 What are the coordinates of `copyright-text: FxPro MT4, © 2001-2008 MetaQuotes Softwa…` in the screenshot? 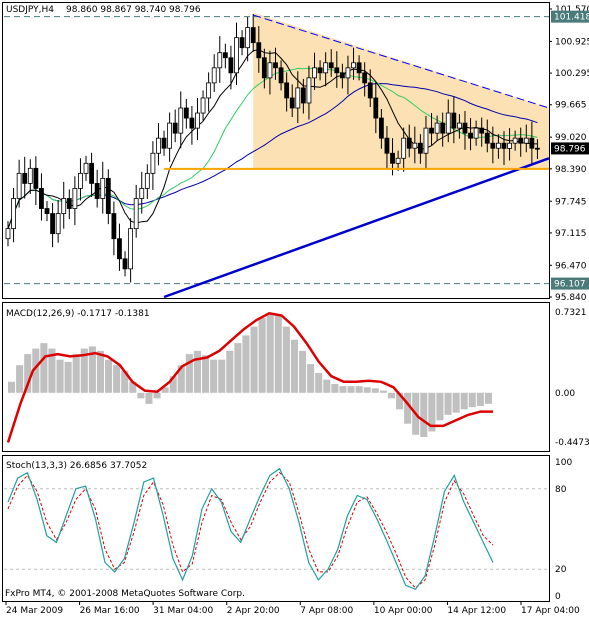 It's located at (125, 594).